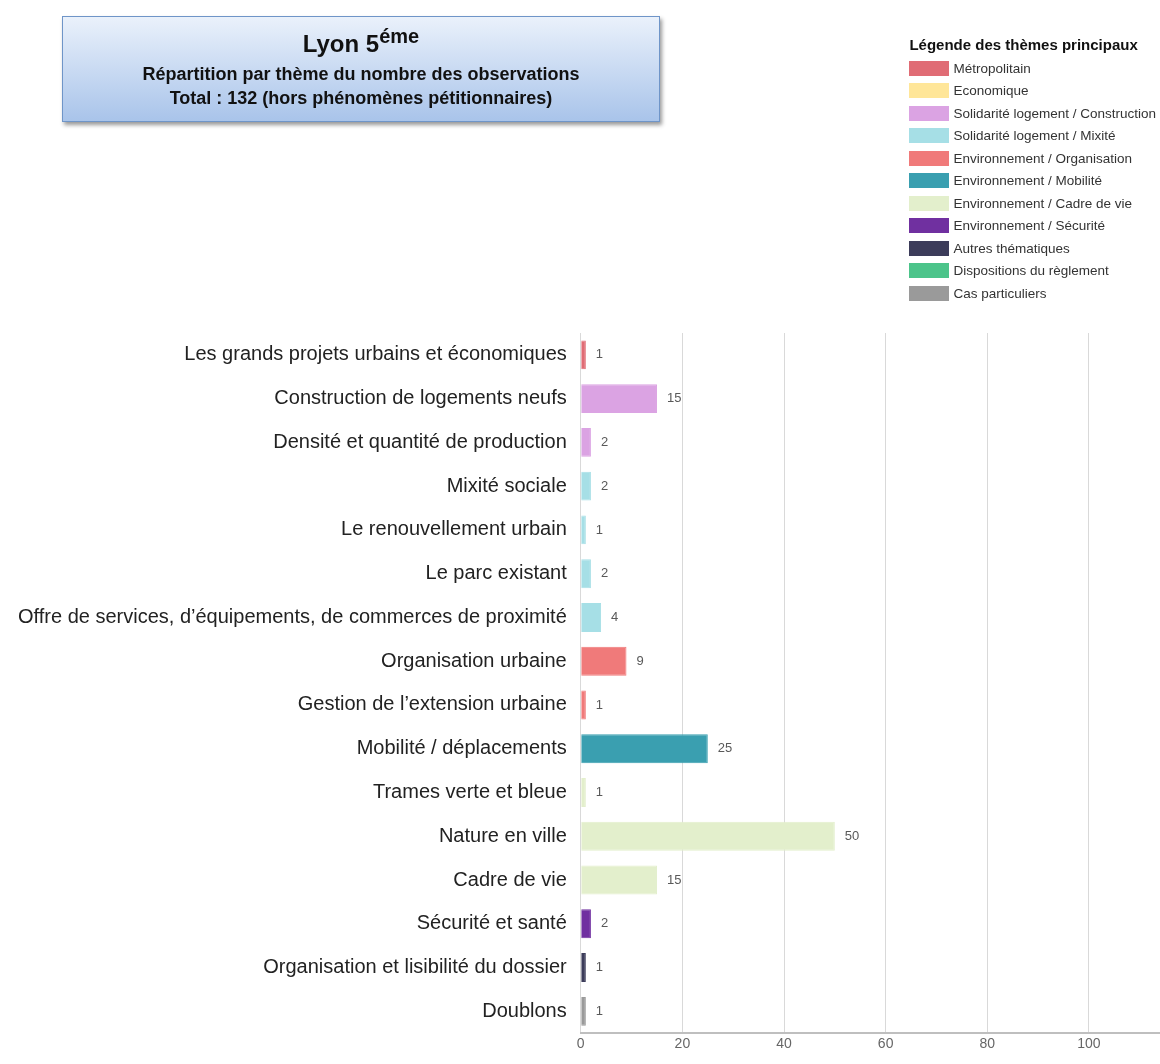  What do you see at coordinates (491, 922) in the screenshot?
I see `y-tick-label: Sécurité et santé` at bounding box center [491, 922].